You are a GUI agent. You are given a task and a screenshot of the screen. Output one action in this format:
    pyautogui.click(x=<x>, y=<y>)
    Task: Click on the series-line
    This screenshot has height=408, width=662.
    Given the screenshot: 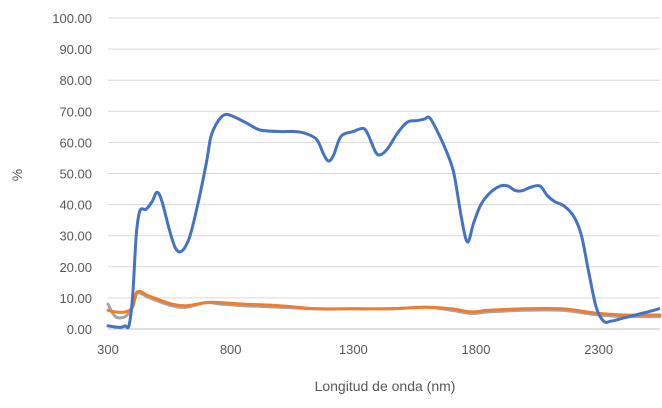 What is the action you would take?
    pyautogui.click(x=384, y=303)
    